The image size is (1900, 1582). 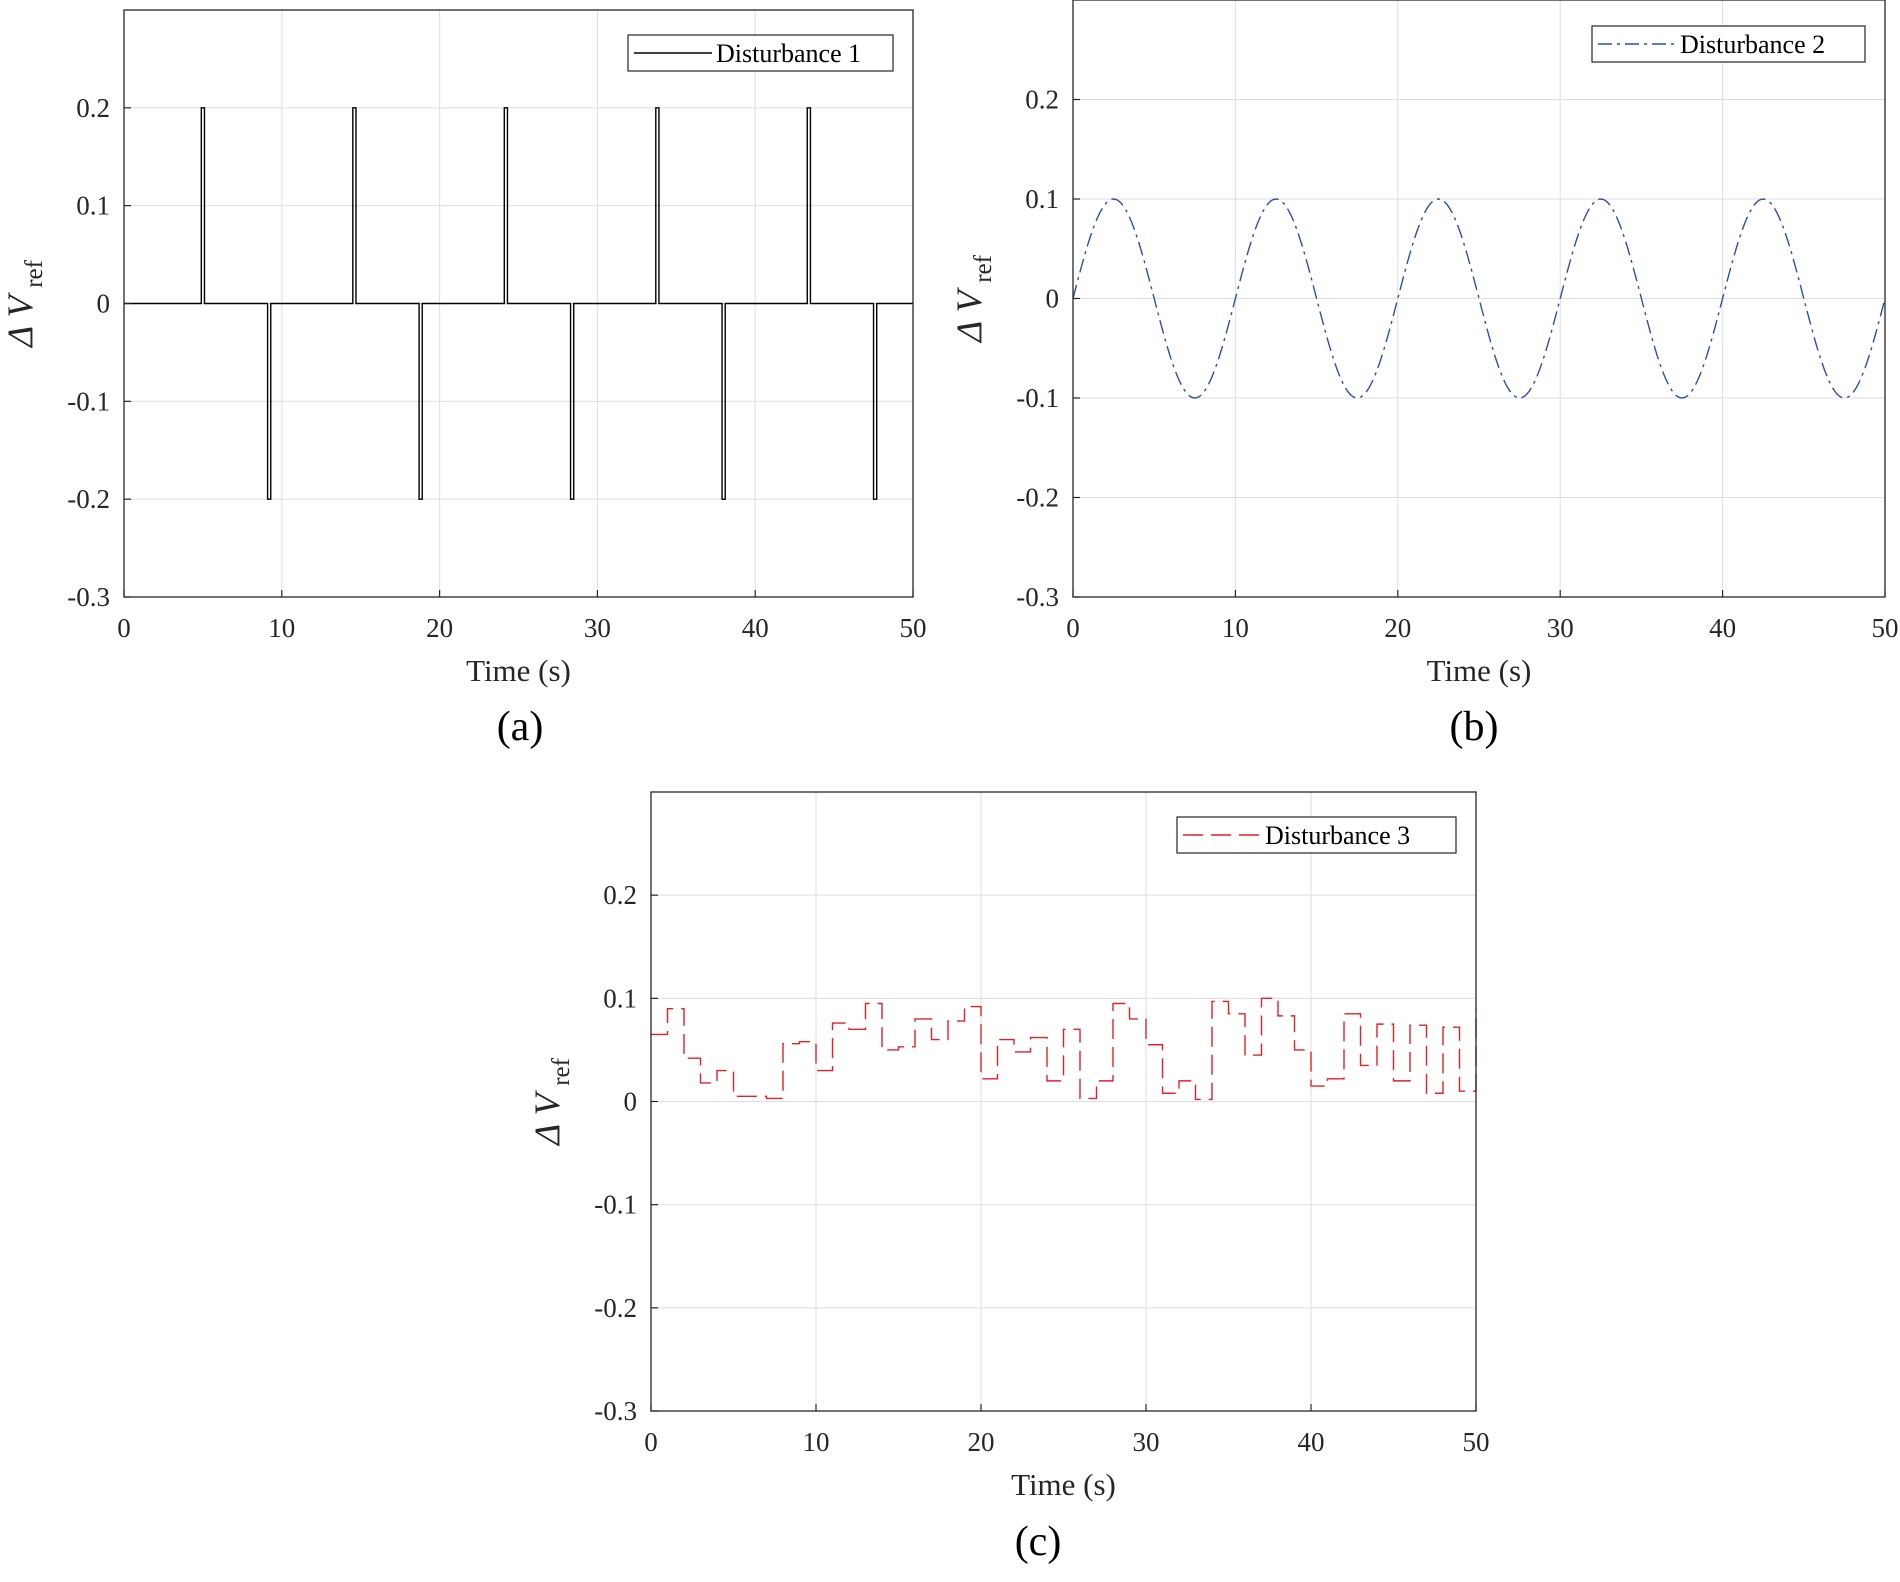 I want to click on legend-entry: Disturbance 2, so click(x=1752, y=44).